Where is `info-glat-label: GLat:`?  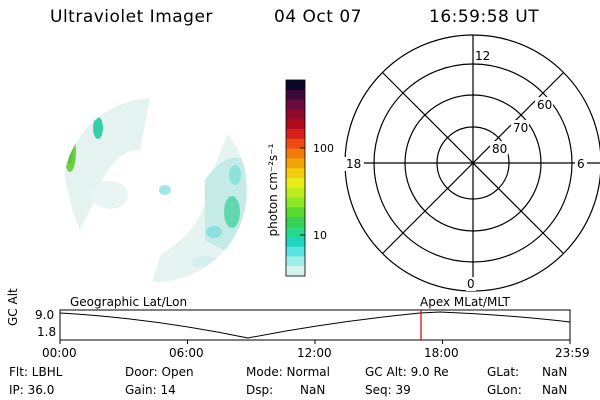 info-glat-label: GLat: is located at coordinates (503, 372).